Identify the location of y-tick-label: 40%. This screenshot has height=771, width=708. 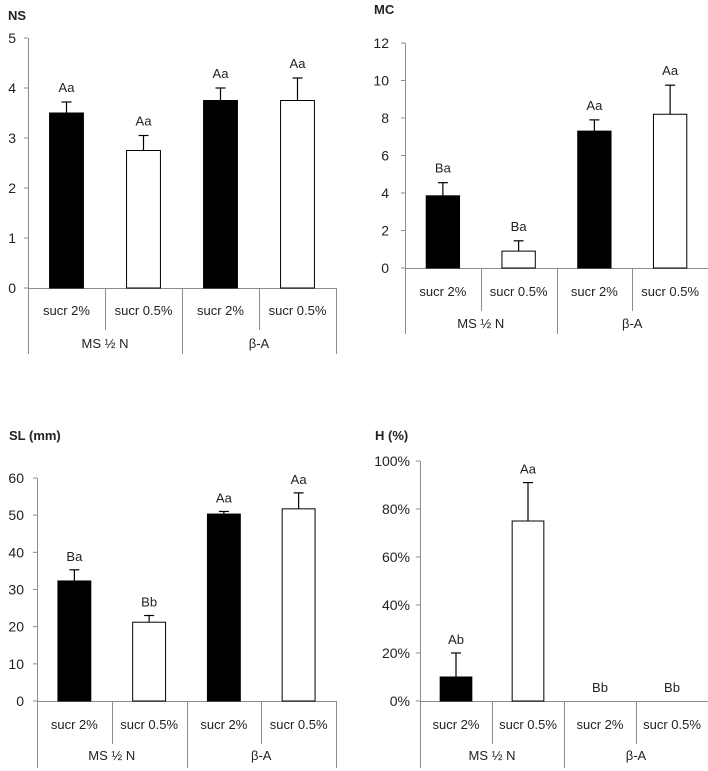
(396, 605).